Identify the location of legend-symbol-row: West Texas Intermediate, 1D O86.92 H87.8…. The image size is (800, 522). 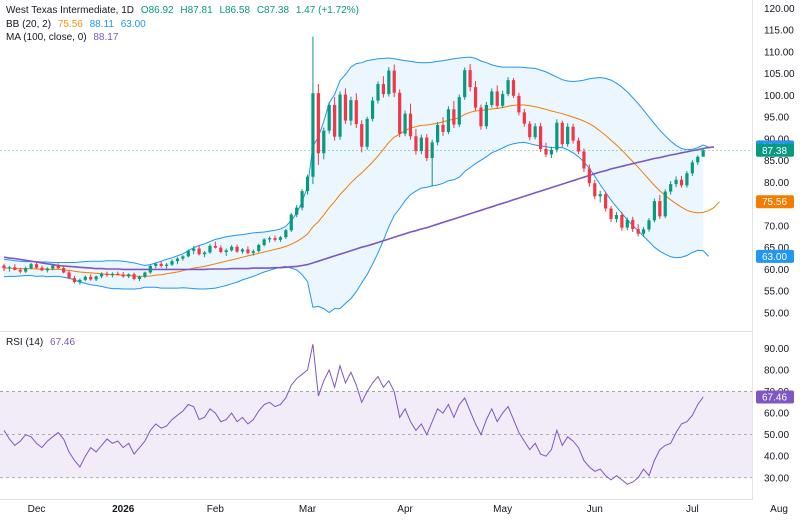
(184, 10).